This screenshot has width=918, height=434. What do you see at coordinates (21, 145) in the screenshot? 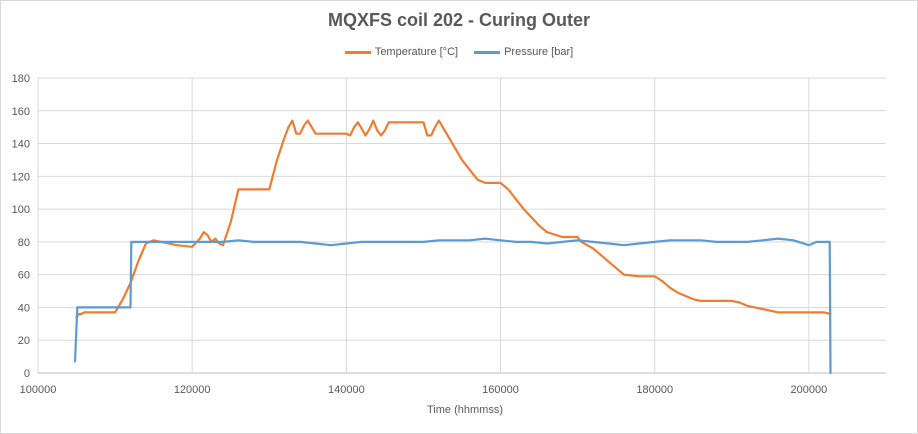
I see `y-tick-label: 140` at bounding box center [21, 145].